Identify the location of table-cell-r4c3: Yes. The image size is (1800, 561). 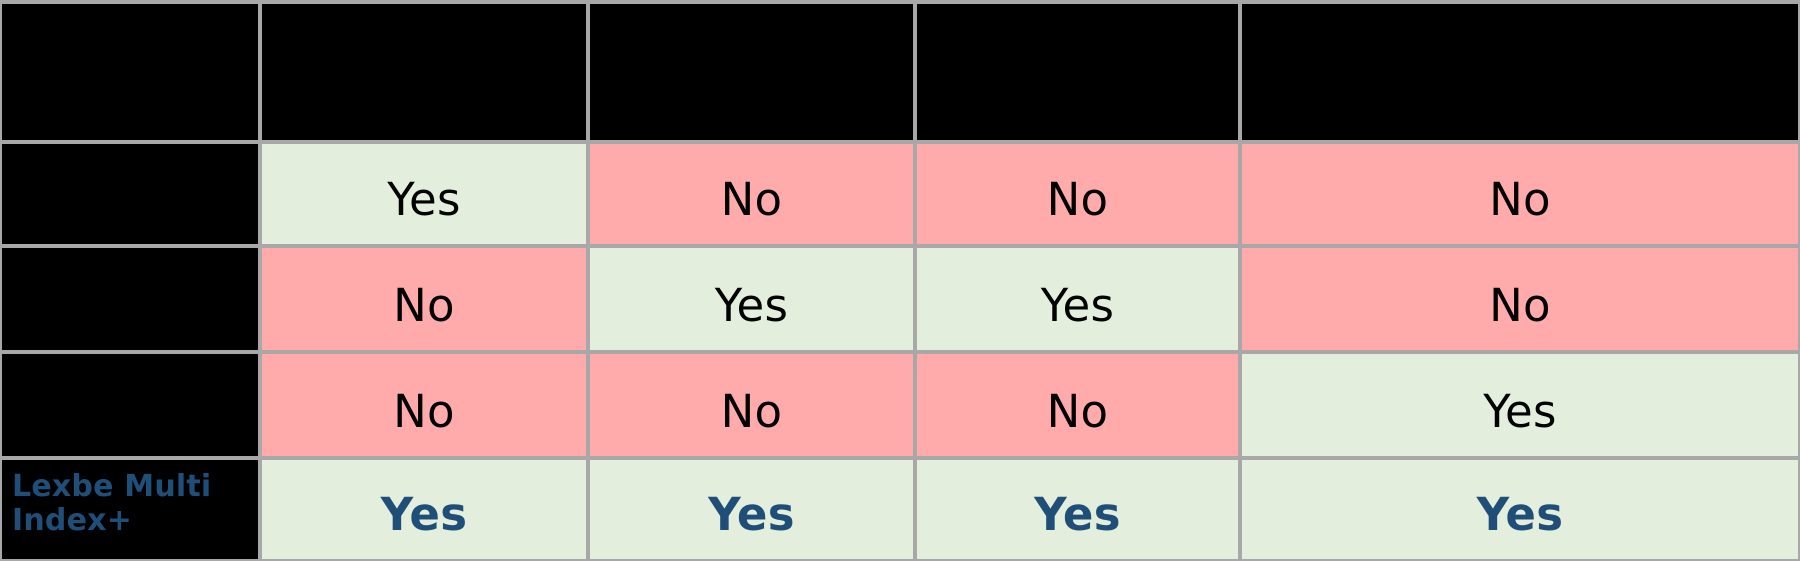
(1077, 509).